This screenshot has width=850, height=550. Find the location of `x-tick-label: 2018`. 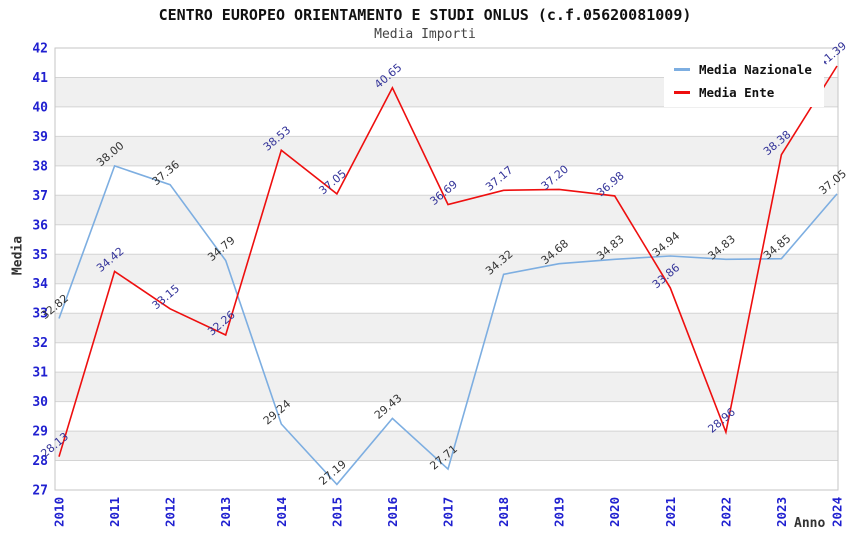

x-tick-label: 2018 is located at coordinates (503, 512).